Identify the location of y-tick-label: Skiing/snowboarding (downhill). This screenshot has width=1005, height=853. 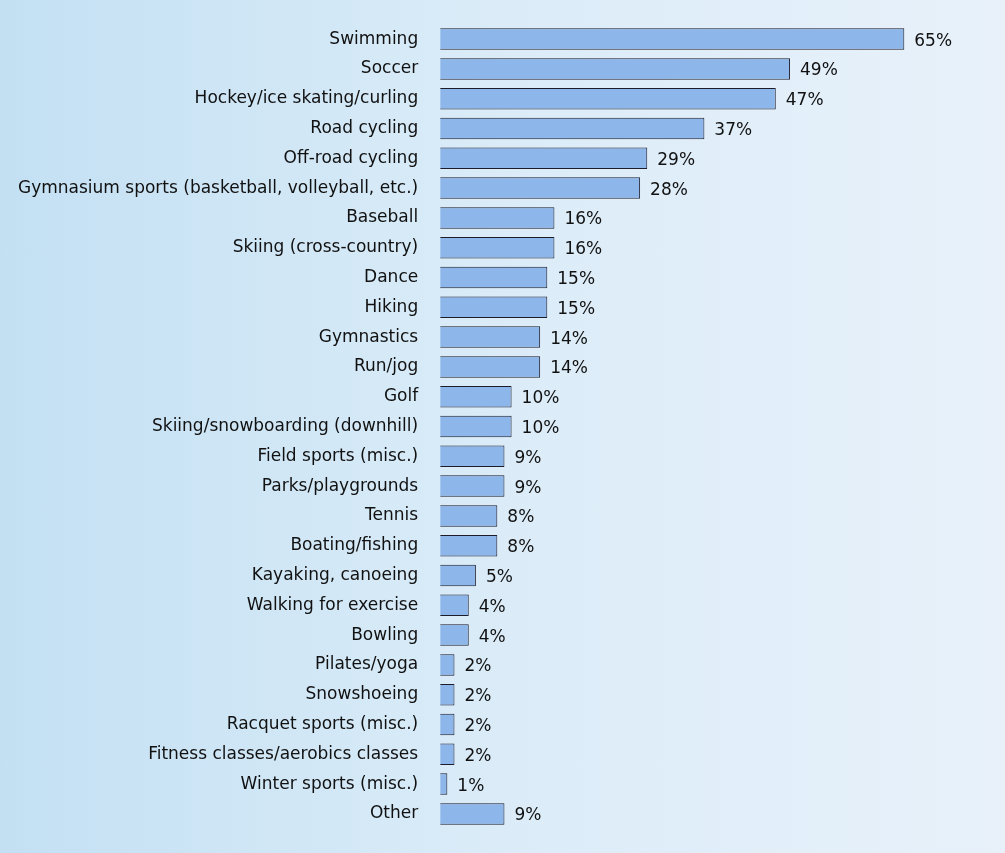
(285, 424).